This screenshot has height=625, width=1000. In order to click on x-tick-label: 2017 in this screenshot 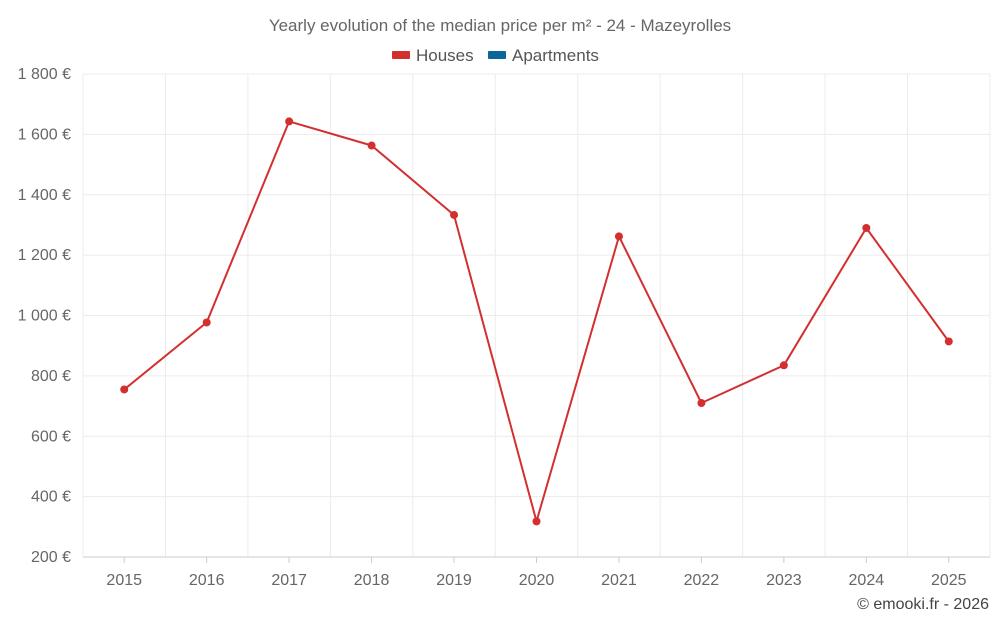, I will do `click(289, 580)`.